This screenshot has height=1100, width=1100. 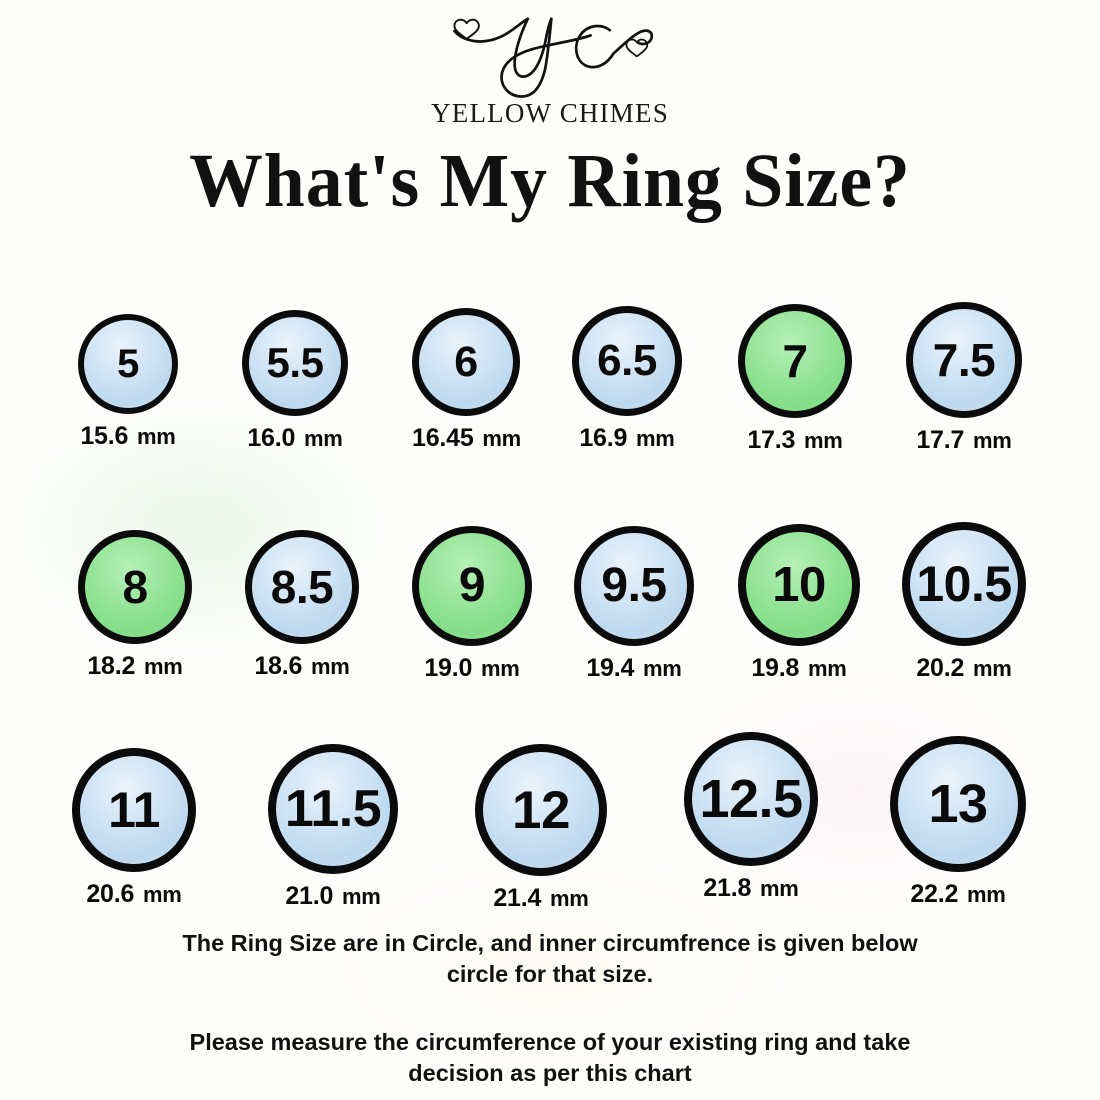 I want to click on ring-circle-12: 12, so click(x=541, y=810).